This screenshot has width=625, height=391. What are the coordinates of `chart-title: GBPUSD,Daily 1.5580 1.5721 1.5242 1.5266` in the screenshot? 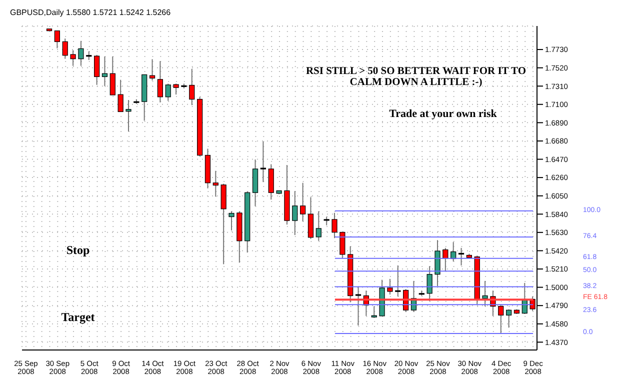 It's located at (90, 13).